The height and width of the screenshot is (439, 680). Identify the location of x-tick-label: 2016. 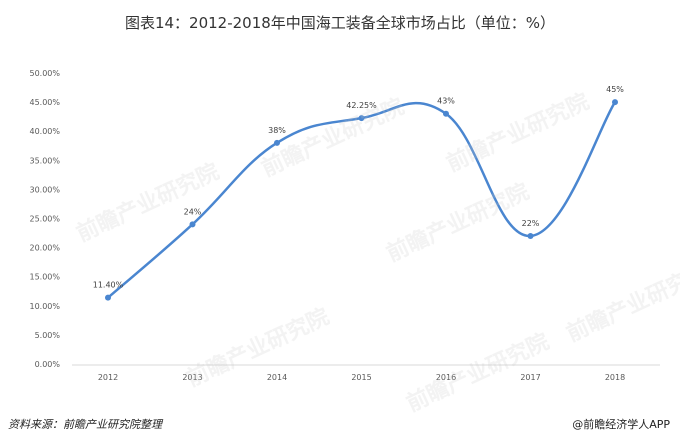
(446, 377).